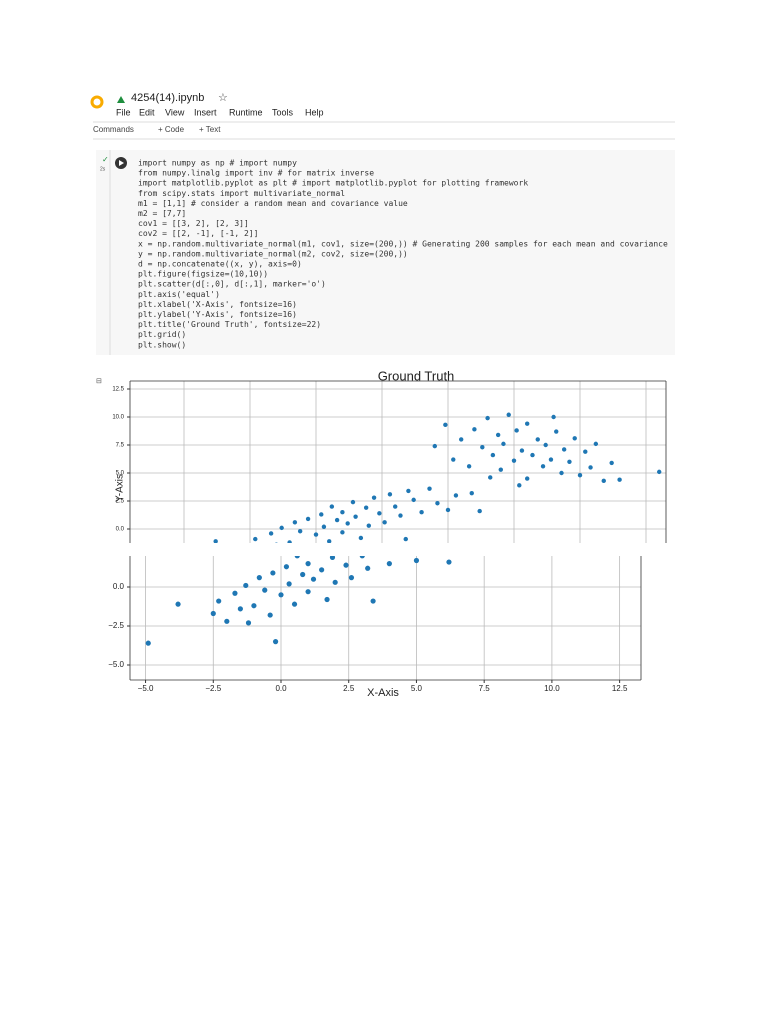 The height and width of the screenshot is (1029, 768). I want to click on toolbar-item: + Text, so click(210, 129).